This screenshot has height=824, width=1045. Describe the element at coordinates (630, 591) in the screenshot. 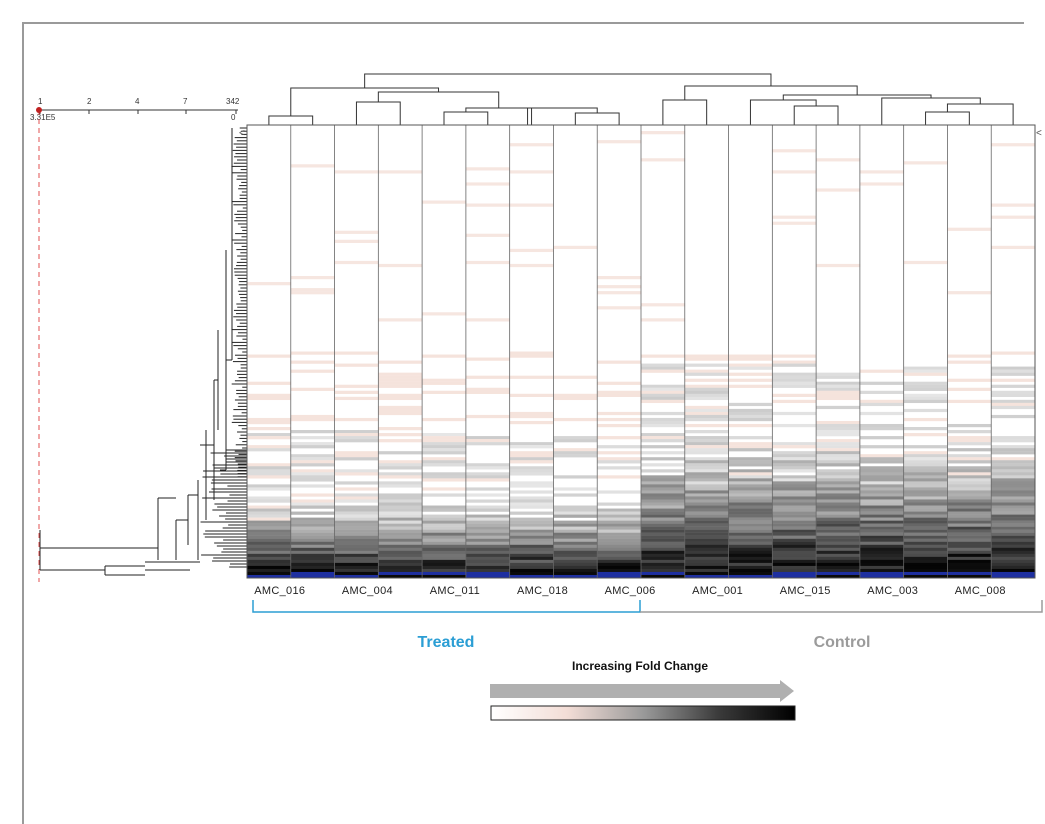

I see `column-label: AMC_006` at that location.